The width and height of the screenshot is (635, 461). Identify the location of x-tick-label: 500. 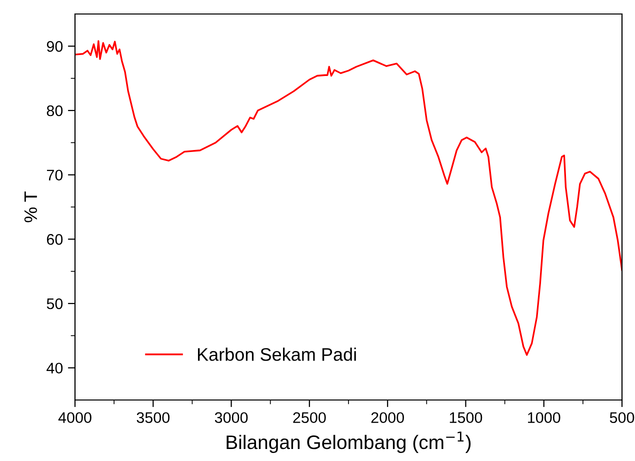
(622, 418).